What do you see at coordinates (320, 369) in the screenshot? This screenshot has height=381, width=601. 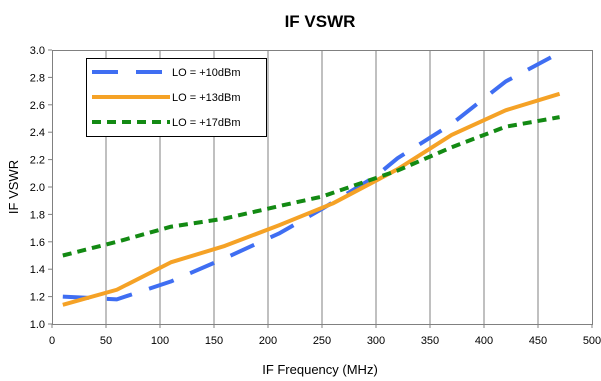 I see `x-axis-title: IF Frequency (MHz)` at bounding box center [320, 369].